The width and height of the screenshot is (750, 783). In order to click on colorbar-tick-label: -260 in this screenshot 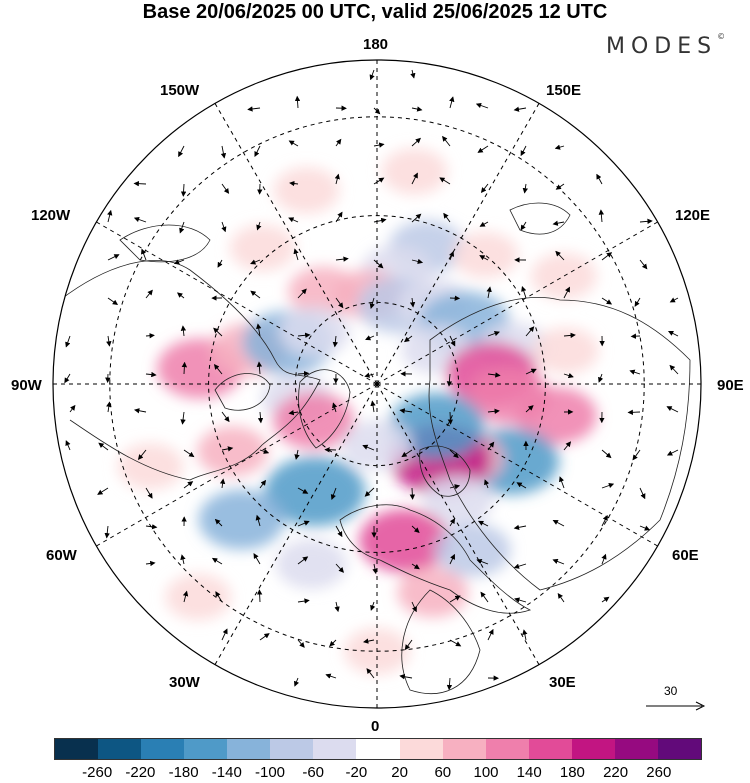, I will do `click(97, 772)`.